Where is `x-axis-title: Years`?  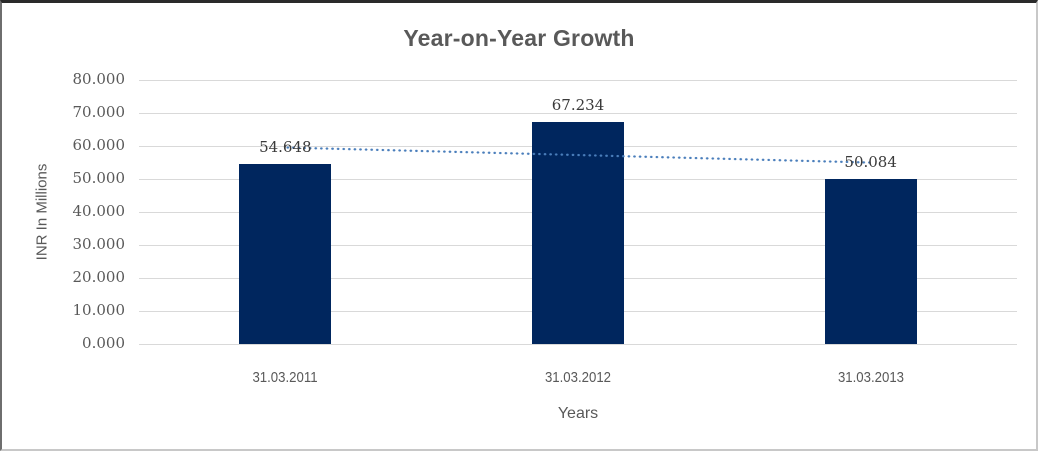
x-axis-title: Years is located at coordinates (578, 413).